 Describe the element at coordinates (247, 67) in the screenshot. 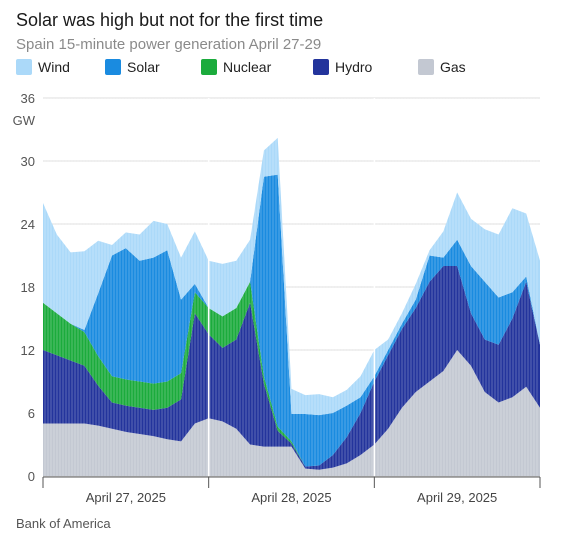

I see `legend-label-nuclear: Nuclear` at that location.